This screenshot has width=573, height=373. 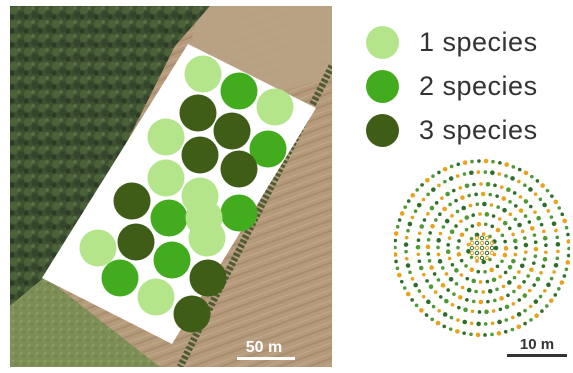 I want to click on design-scale: 10 m, so click(x=537, y=346).